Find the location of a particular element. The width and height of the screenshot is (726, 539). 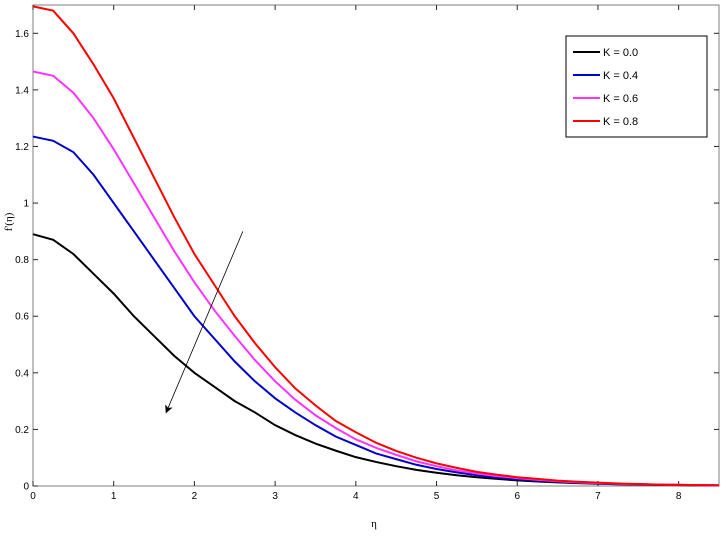

x-tick-label: 4 is located at coordinates (356, 496).